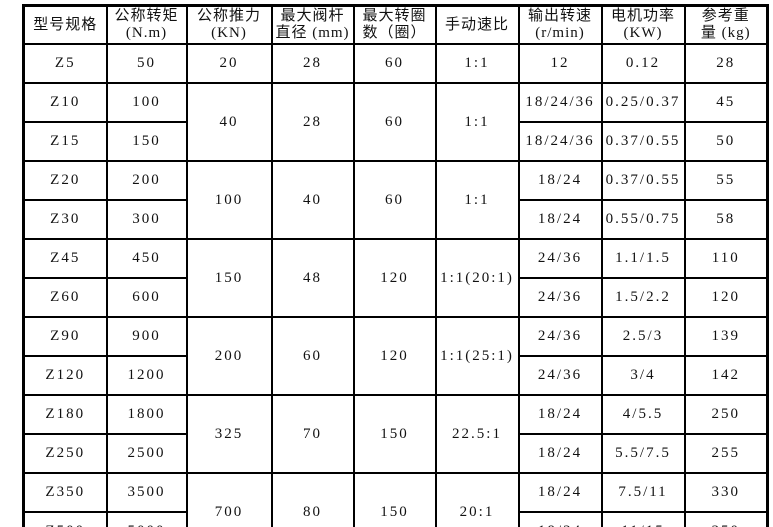  Describe the element at coordinates (643, 63) in the screenshot. I see `cell-motor-power: 0.12` at that location.